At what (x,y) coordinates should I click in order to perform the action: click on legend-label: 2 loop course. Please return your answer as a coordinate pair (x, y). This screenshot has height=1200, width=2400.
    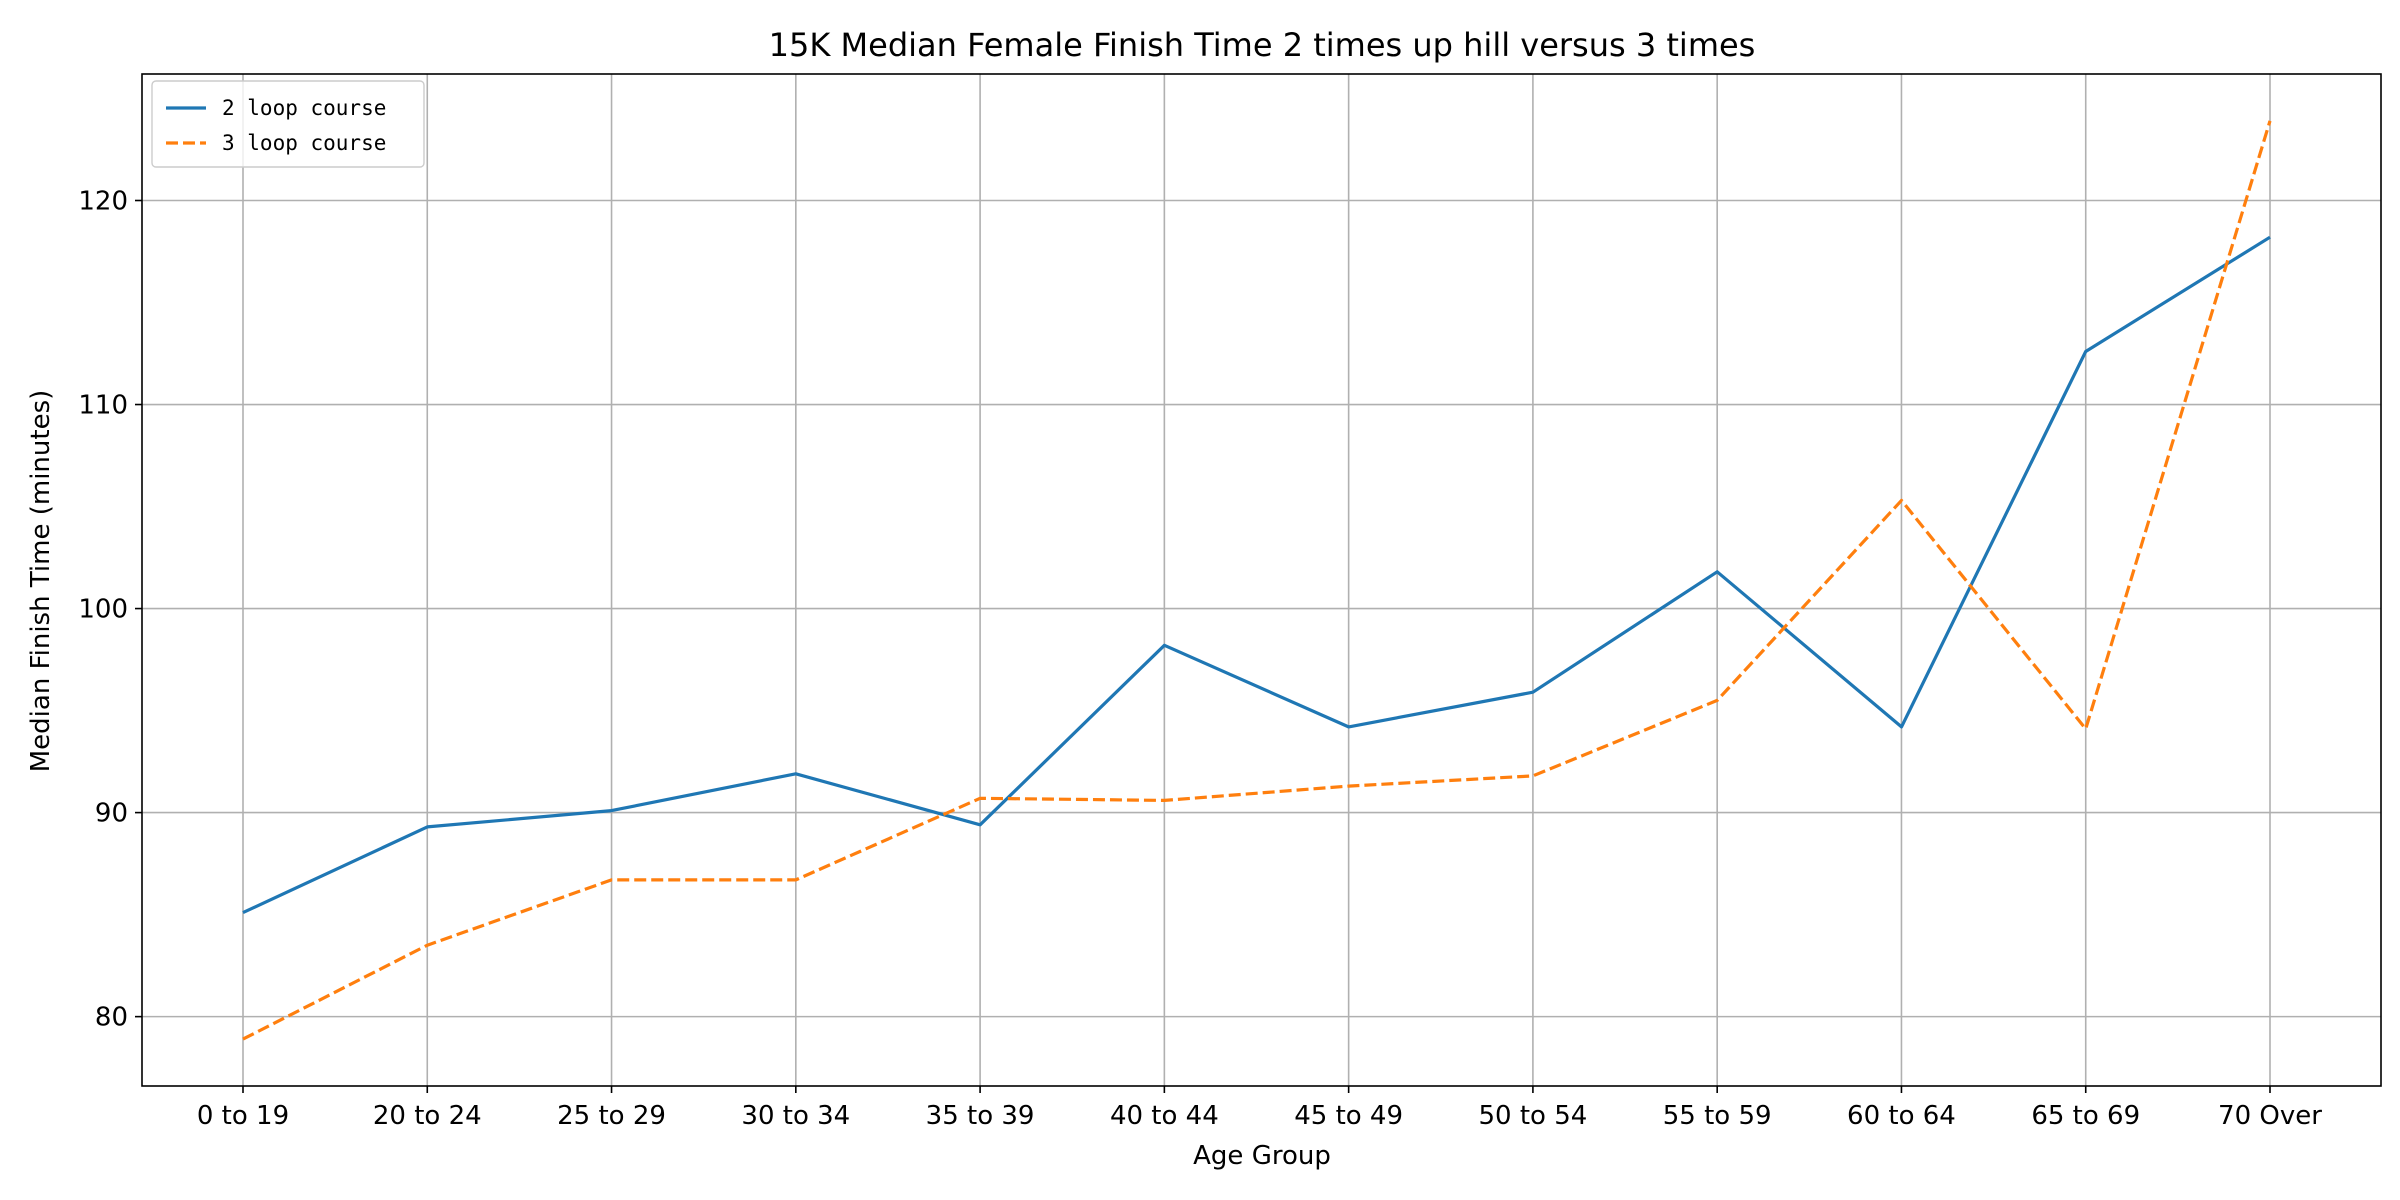
    Looking at the image, I should click on (304, 108).